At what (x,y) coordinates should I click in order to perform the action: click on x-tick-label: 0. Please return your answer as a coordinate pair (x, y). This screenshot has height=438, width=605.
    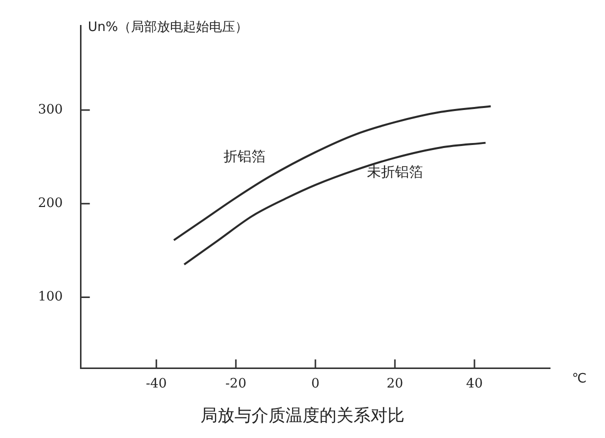
    Looking at the image, I should click on (315, 384).